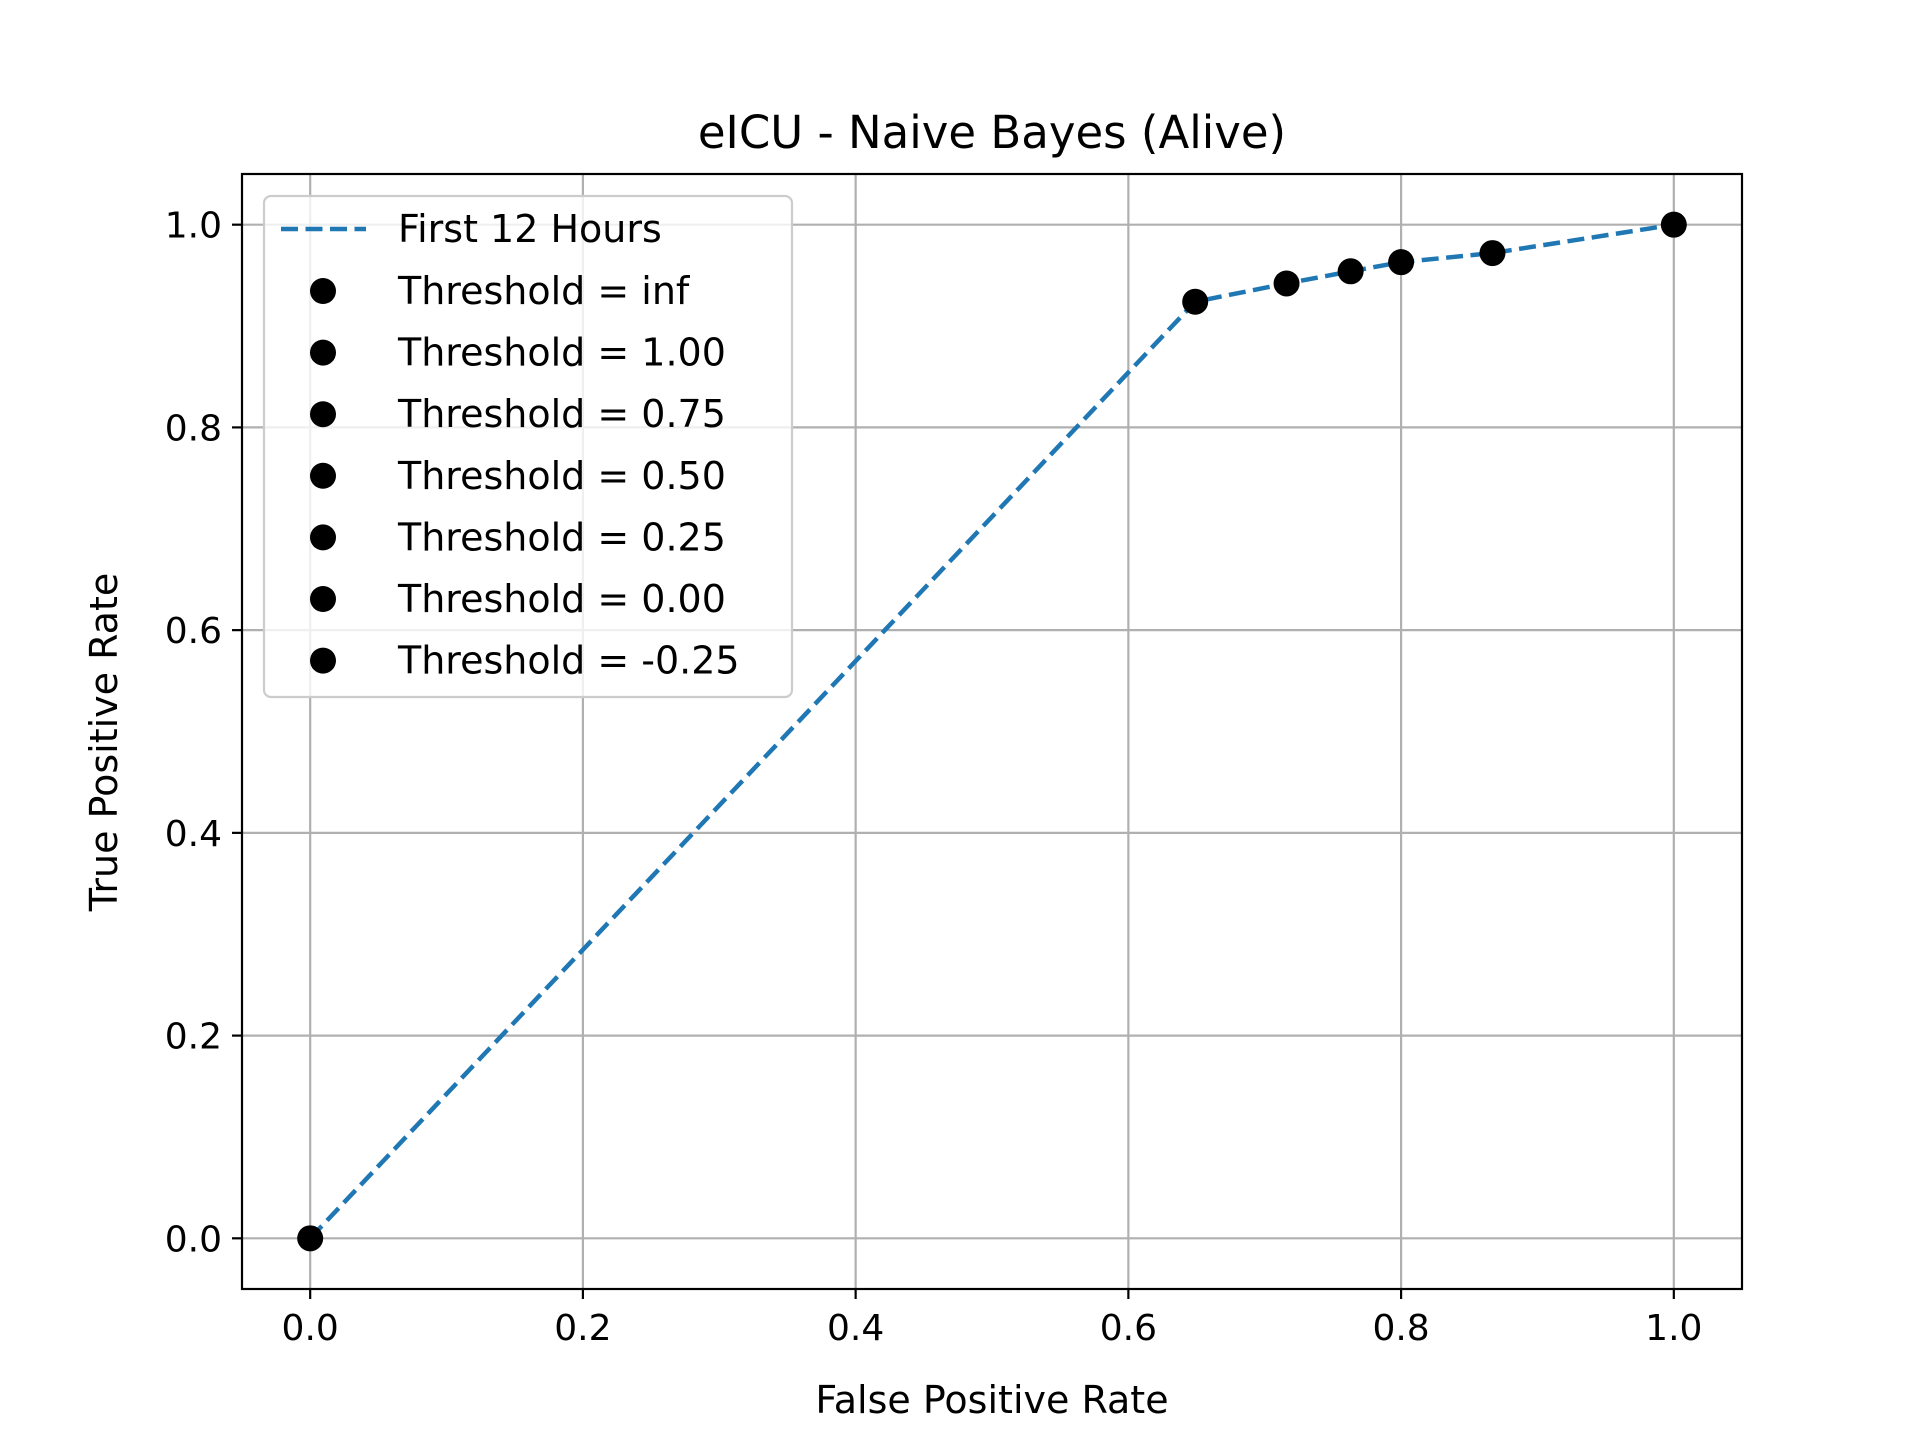  What do you see at coordinates (561, 537) in the screenshot?
I see `legend-threshold-label: Threshold = 0.25` at bounding box center [561, 537].